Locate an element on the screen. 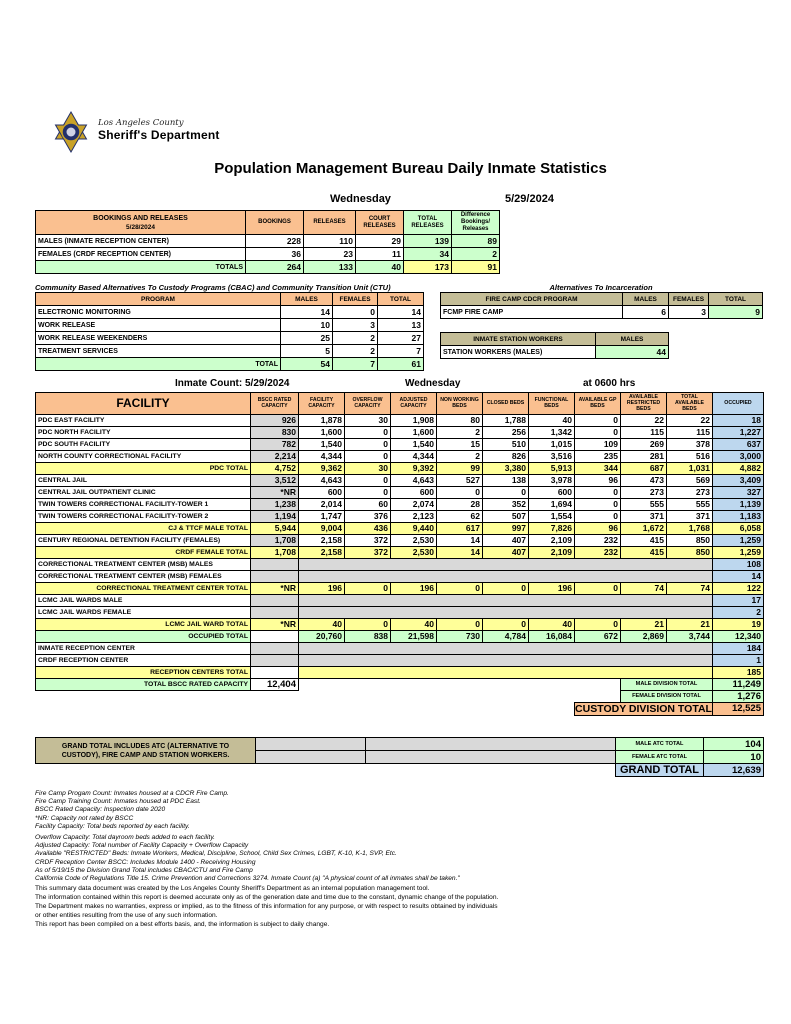 The width and height of the screenshot is (791, 1024). facility-label: RECEPTION CENTERS TOTAL is located at coordinates (143, 672).